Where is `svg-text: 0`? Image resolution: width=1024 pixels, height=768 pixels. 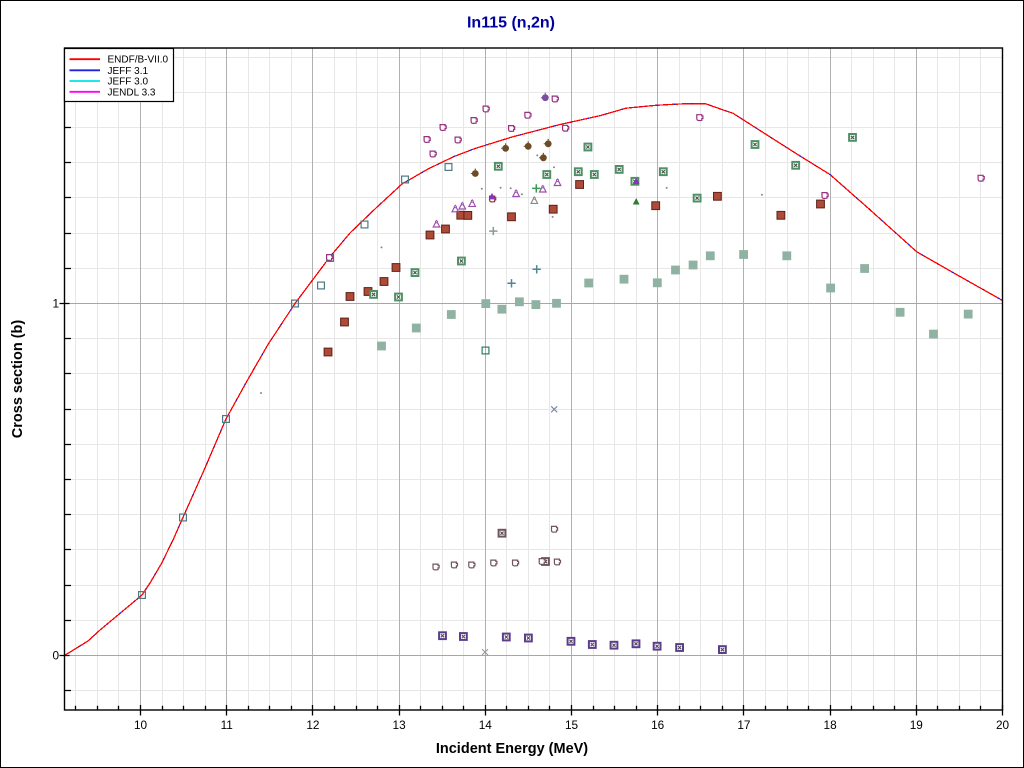
svg-text: 0 is located at coordinates (55, 656).